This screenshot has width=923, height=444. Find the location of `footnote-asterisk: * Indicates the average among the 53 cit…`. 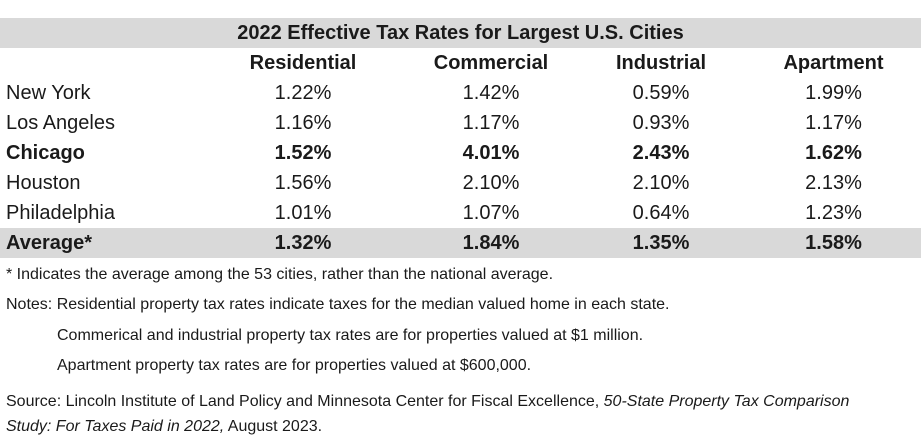

footnote-asterisk: * Indicates the average among the 53 cit… is located at coordinates (280, 274).